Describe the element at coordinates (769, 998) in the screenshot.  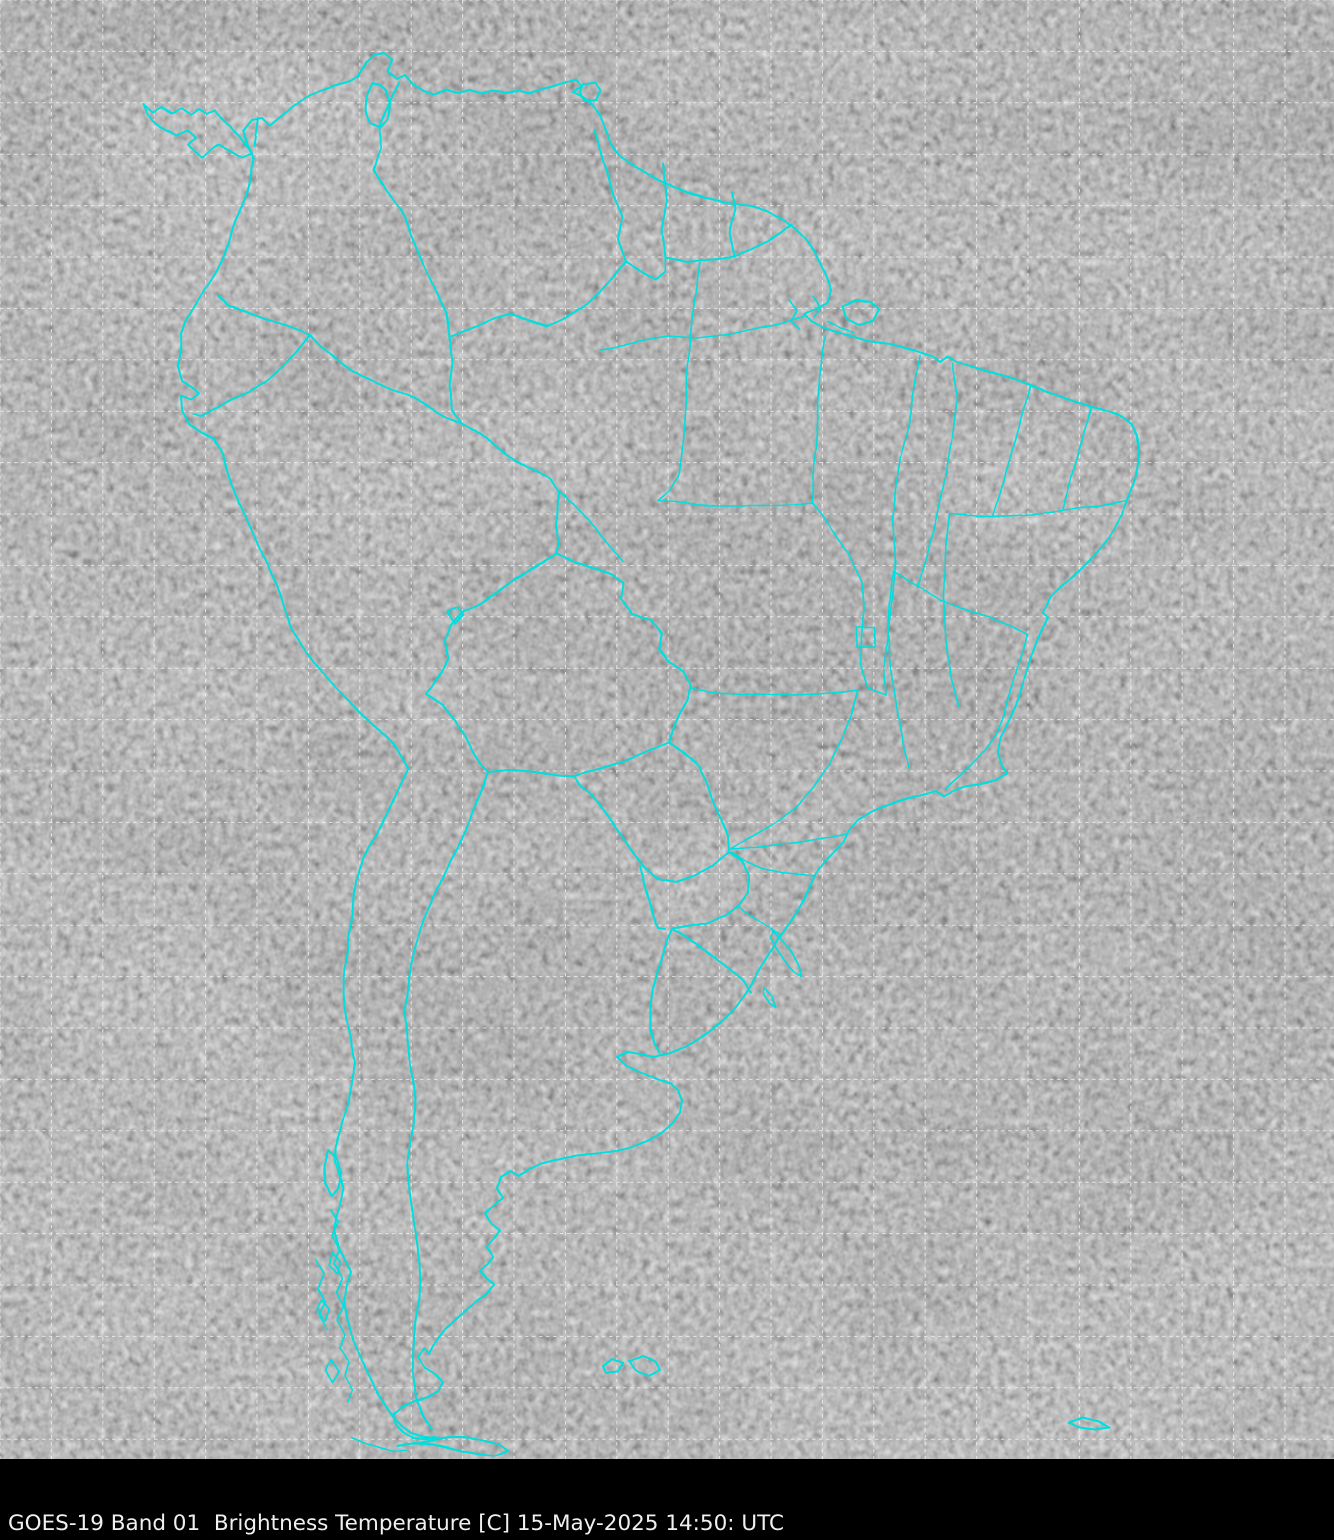
I see `lagoa-mirim` at that location.